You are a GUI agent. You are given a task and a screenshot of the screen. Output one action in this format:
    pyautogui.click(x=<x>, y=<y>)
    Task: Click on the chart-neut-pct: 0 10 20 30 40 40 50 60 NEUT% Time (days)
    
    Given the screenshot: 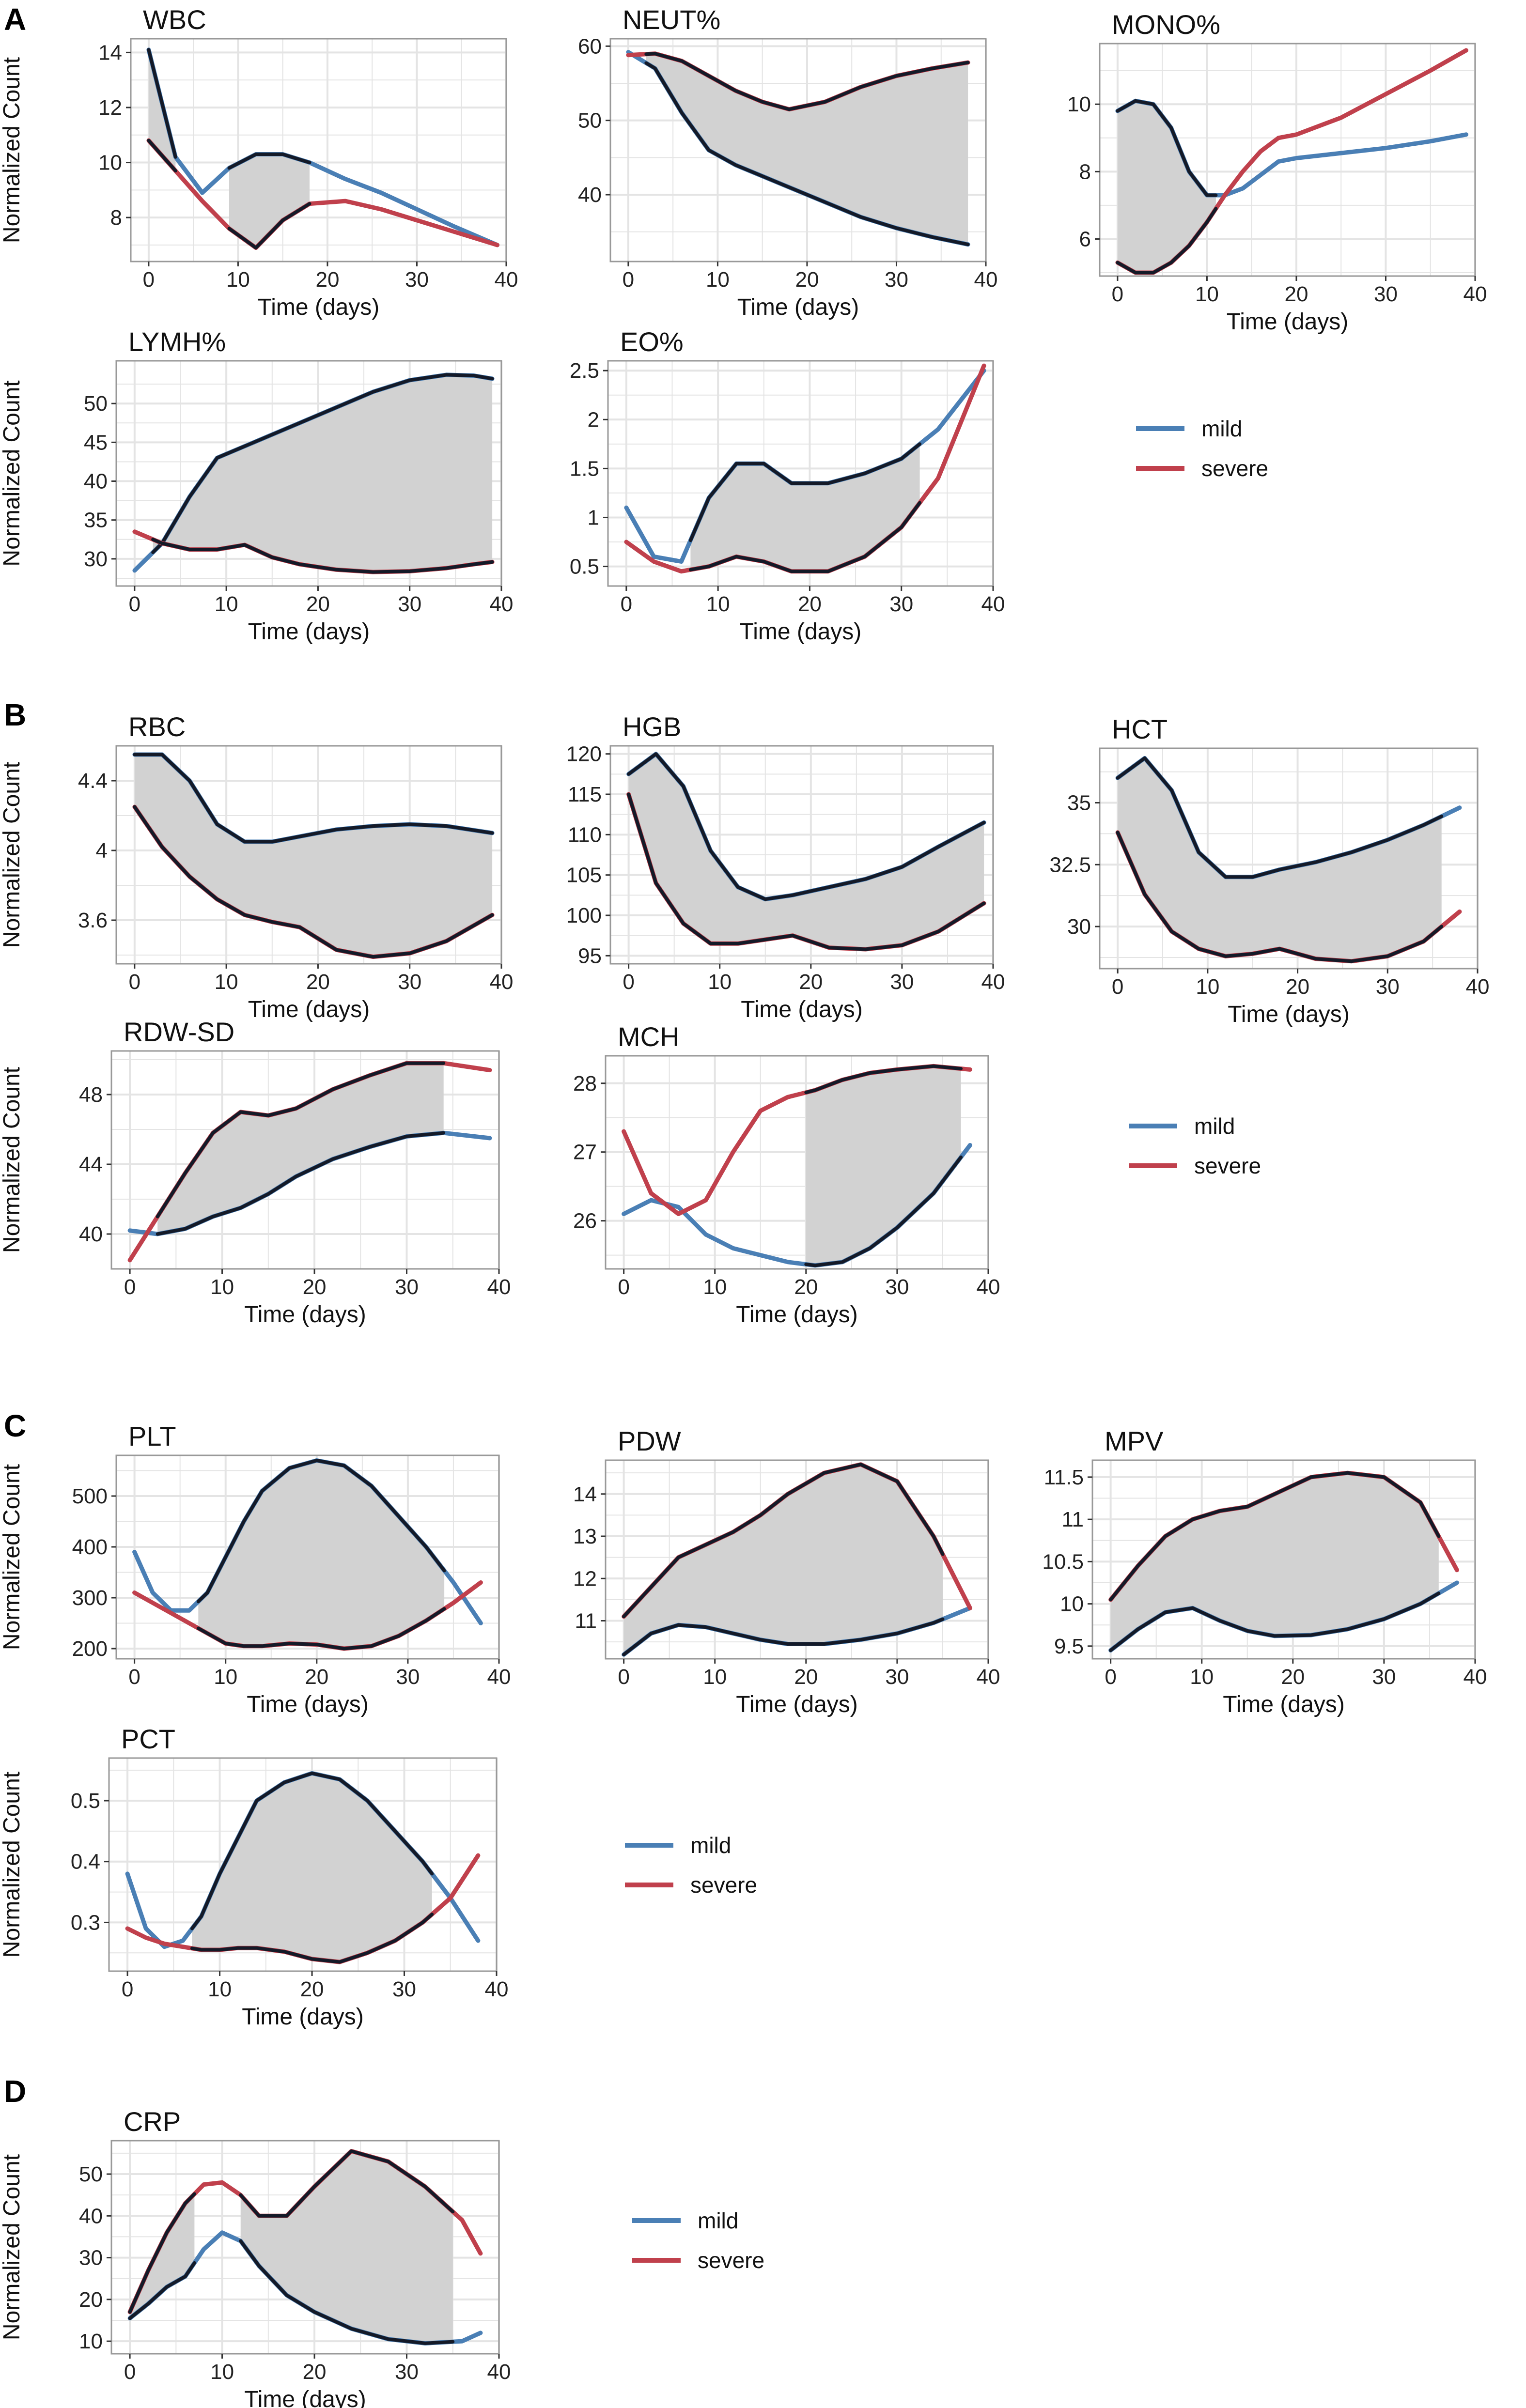 What is the action you would take?
    pyautogui.click(x=787, y=162)
    